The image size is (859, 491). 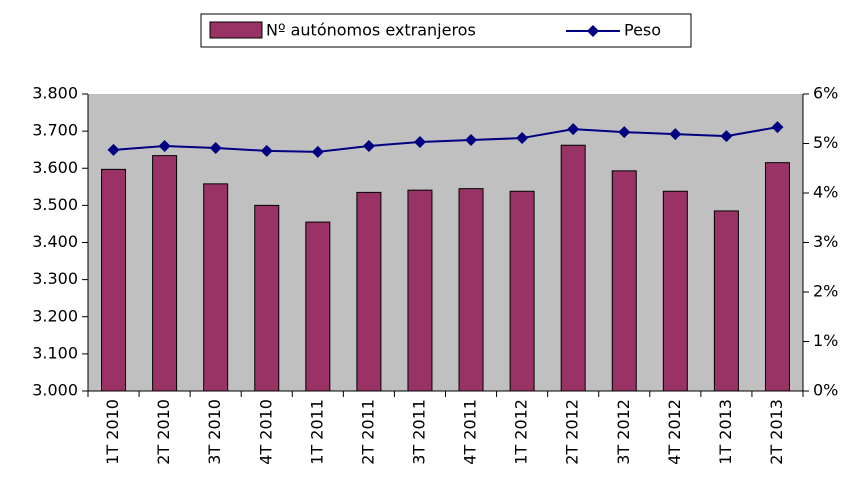 I want to click on x-tick-label: 4T 2011, so click(x=470, y=432).